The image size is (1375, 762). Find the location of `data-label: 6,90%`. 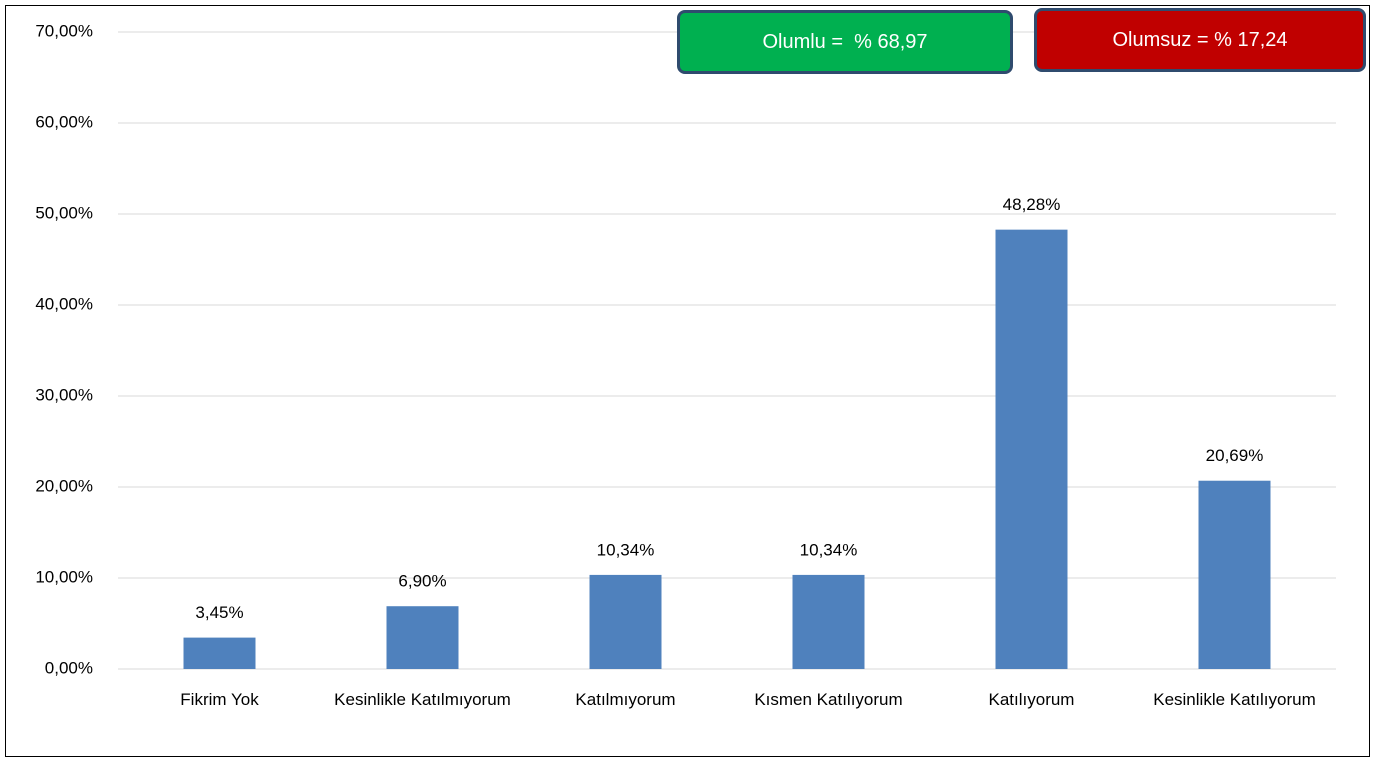

data-label: 6,90% is located at coordinates (422, 581).